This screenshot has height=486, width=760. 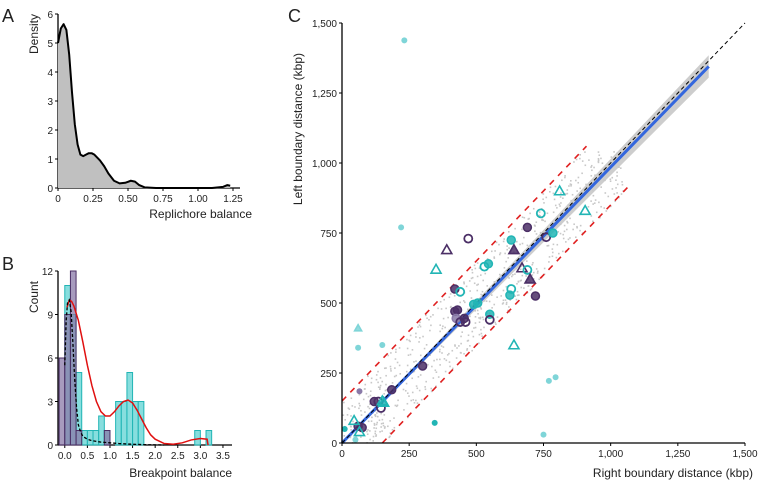 I want to click on x-axis-label: Breakpoint balance, so click(x=180, y=473).